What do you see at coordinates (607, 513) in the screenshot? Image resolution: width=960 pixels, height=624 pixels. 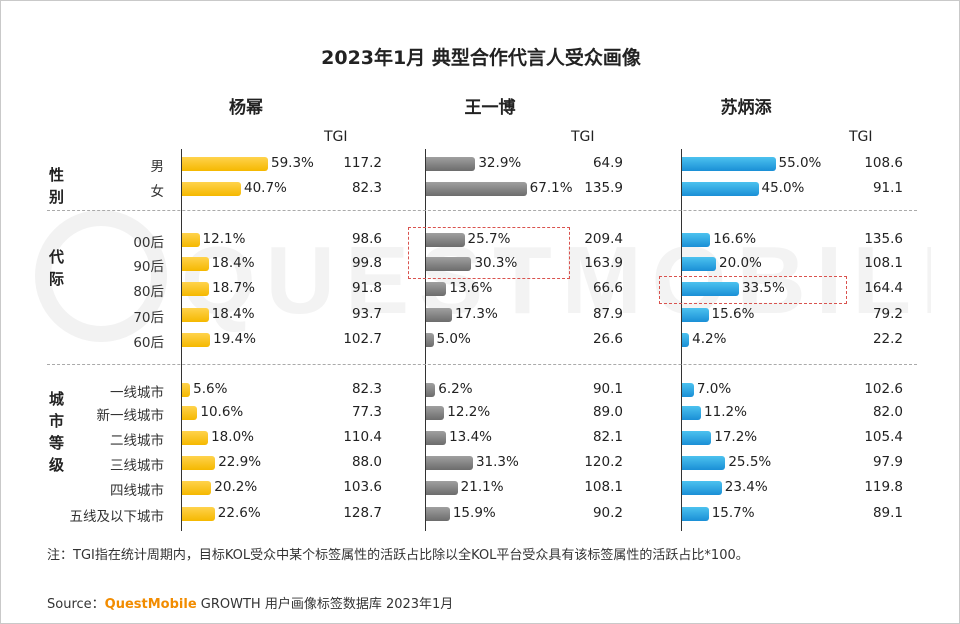 I see `tgi-value: 90.2` at bounding box center [607, 513].